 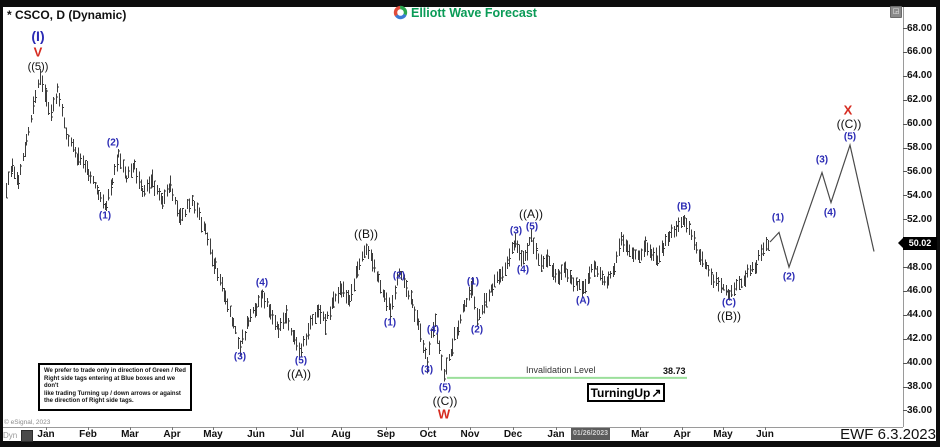 I want to click on price-axis-label: 66.00, so click(x=920, y=52).